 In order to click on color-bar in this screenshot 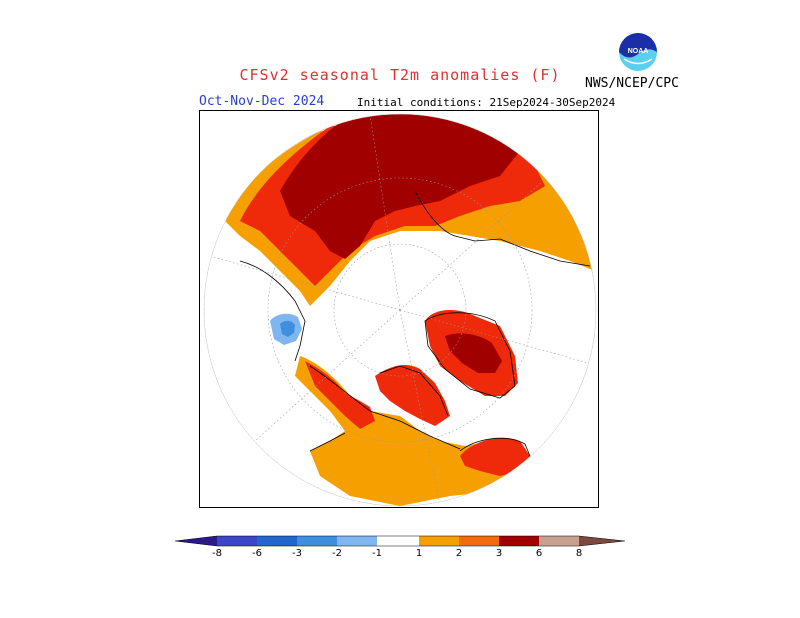, I will do `click(400, 541)`.